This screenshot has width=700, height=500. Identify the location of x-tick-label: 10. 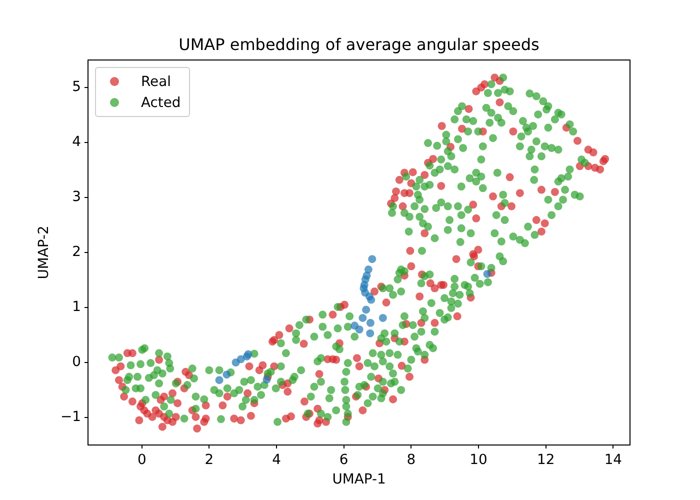
(479, 460).